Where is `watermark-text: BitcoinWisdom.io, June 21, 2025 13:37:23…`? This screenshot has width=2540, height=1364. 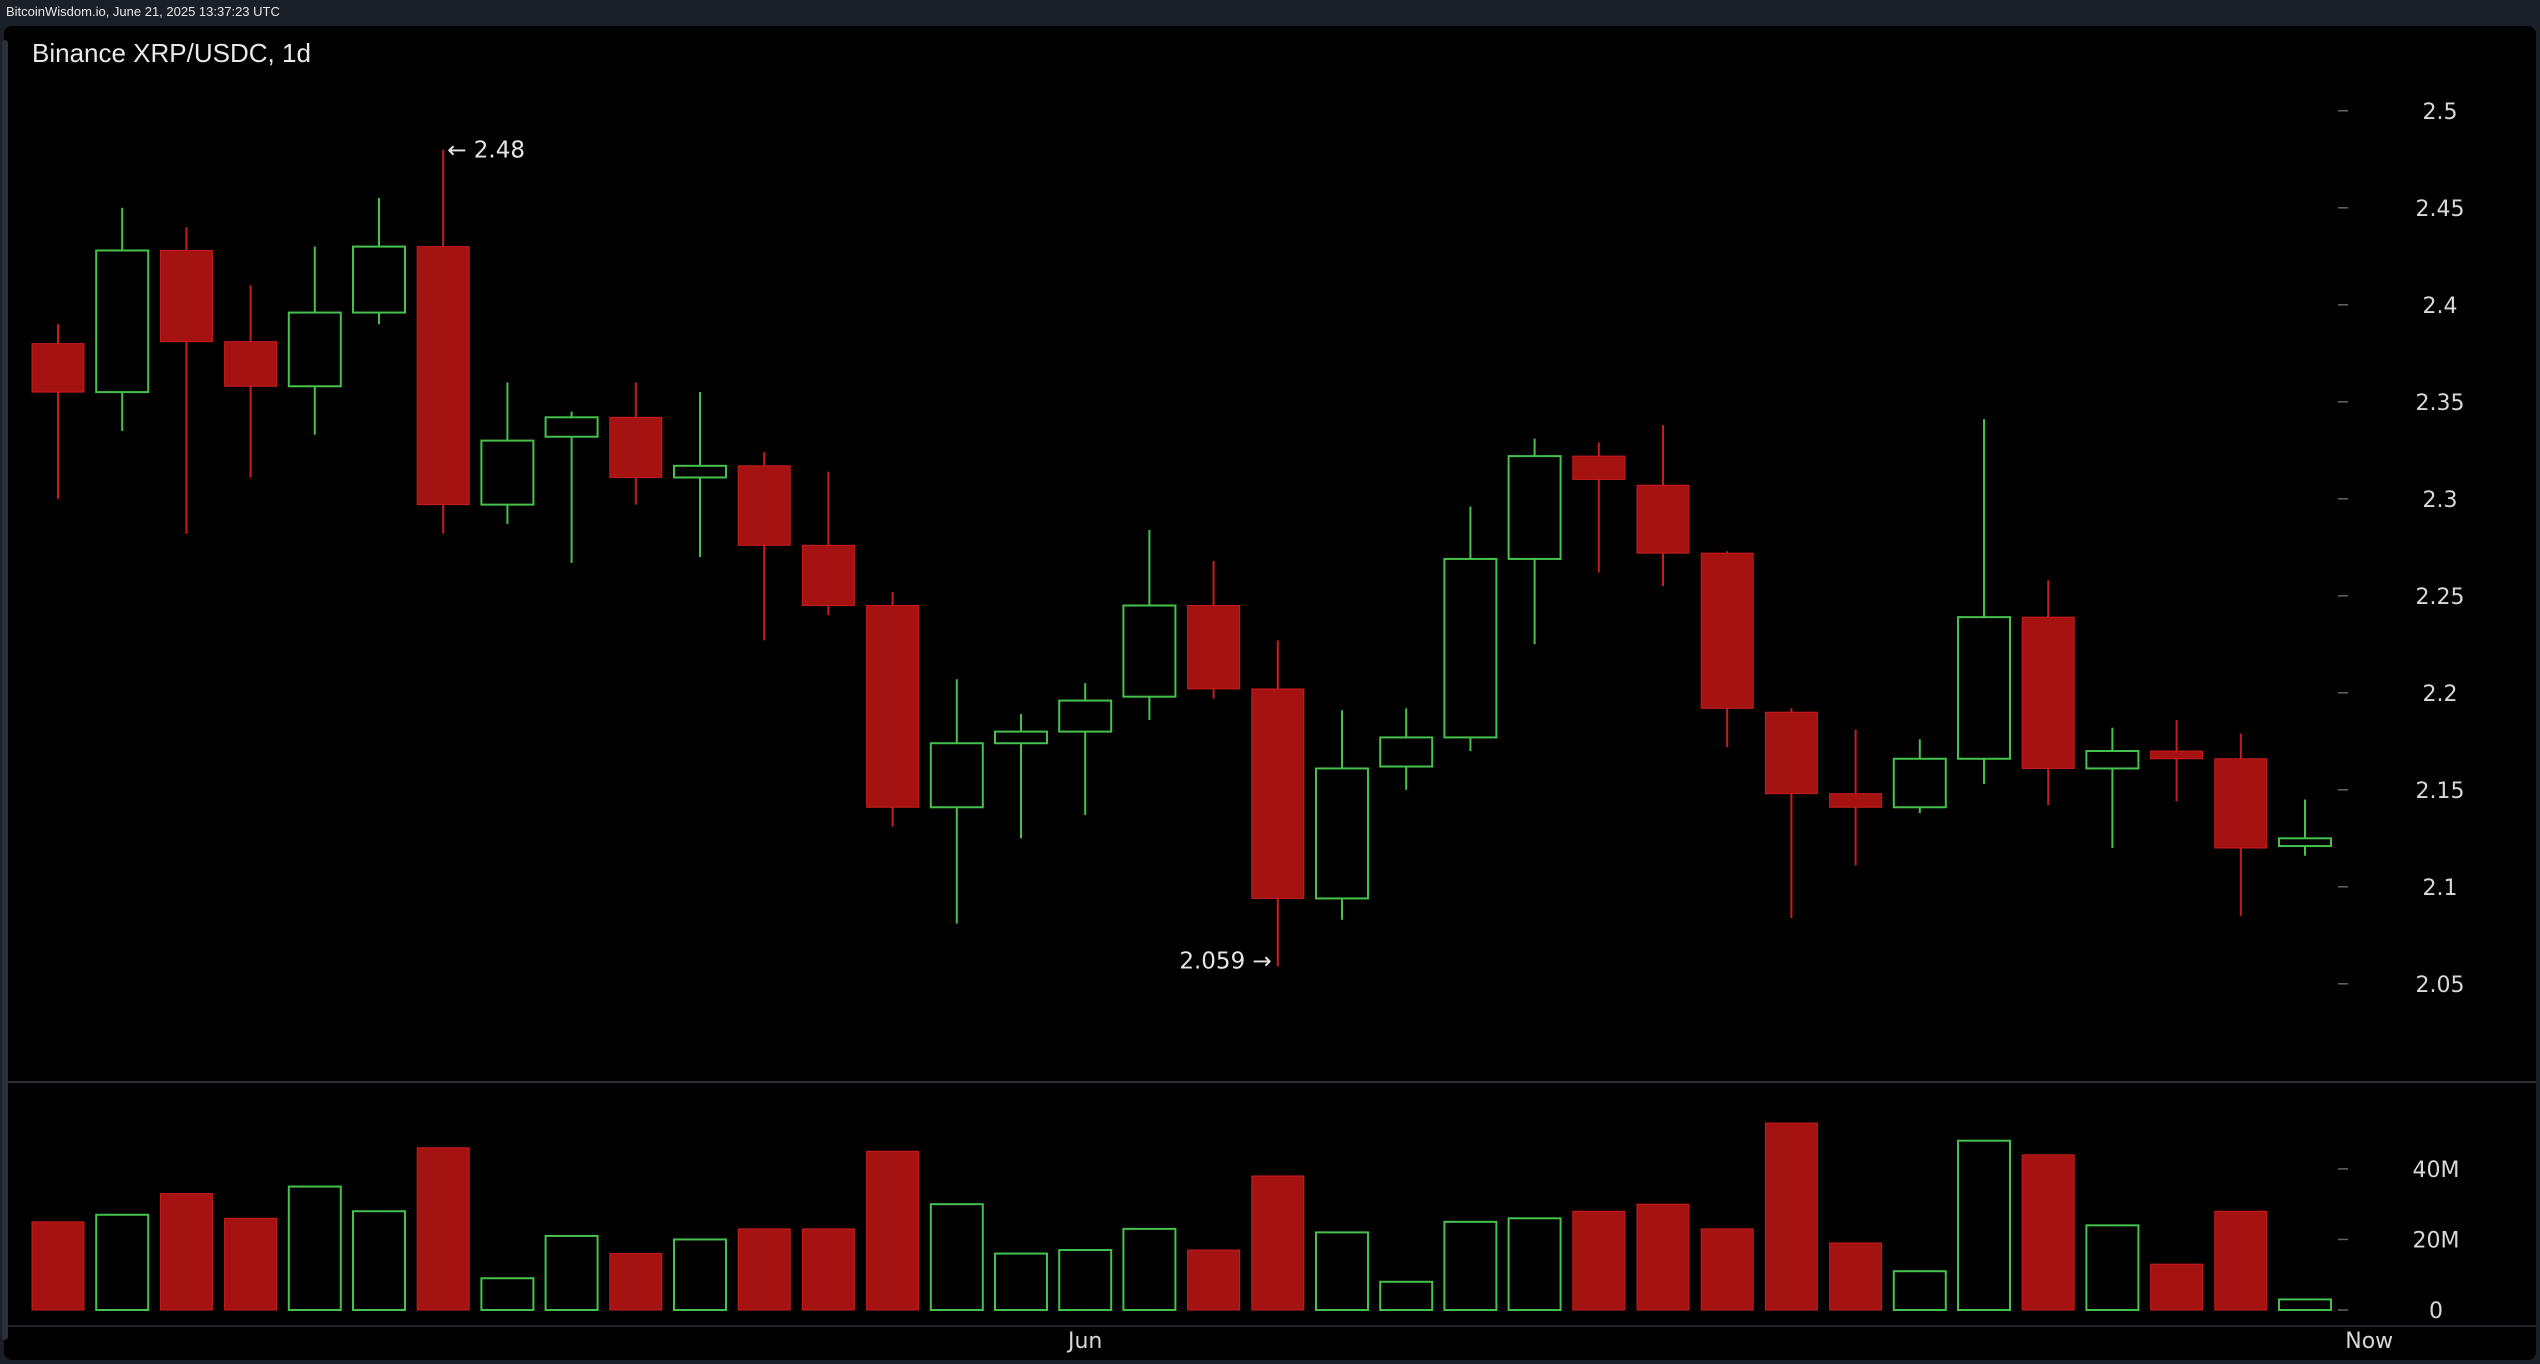 watermark-text: BitcoinWisdom.io, June 21, 2025 13:37:23… is located at coordinates (143, 11).